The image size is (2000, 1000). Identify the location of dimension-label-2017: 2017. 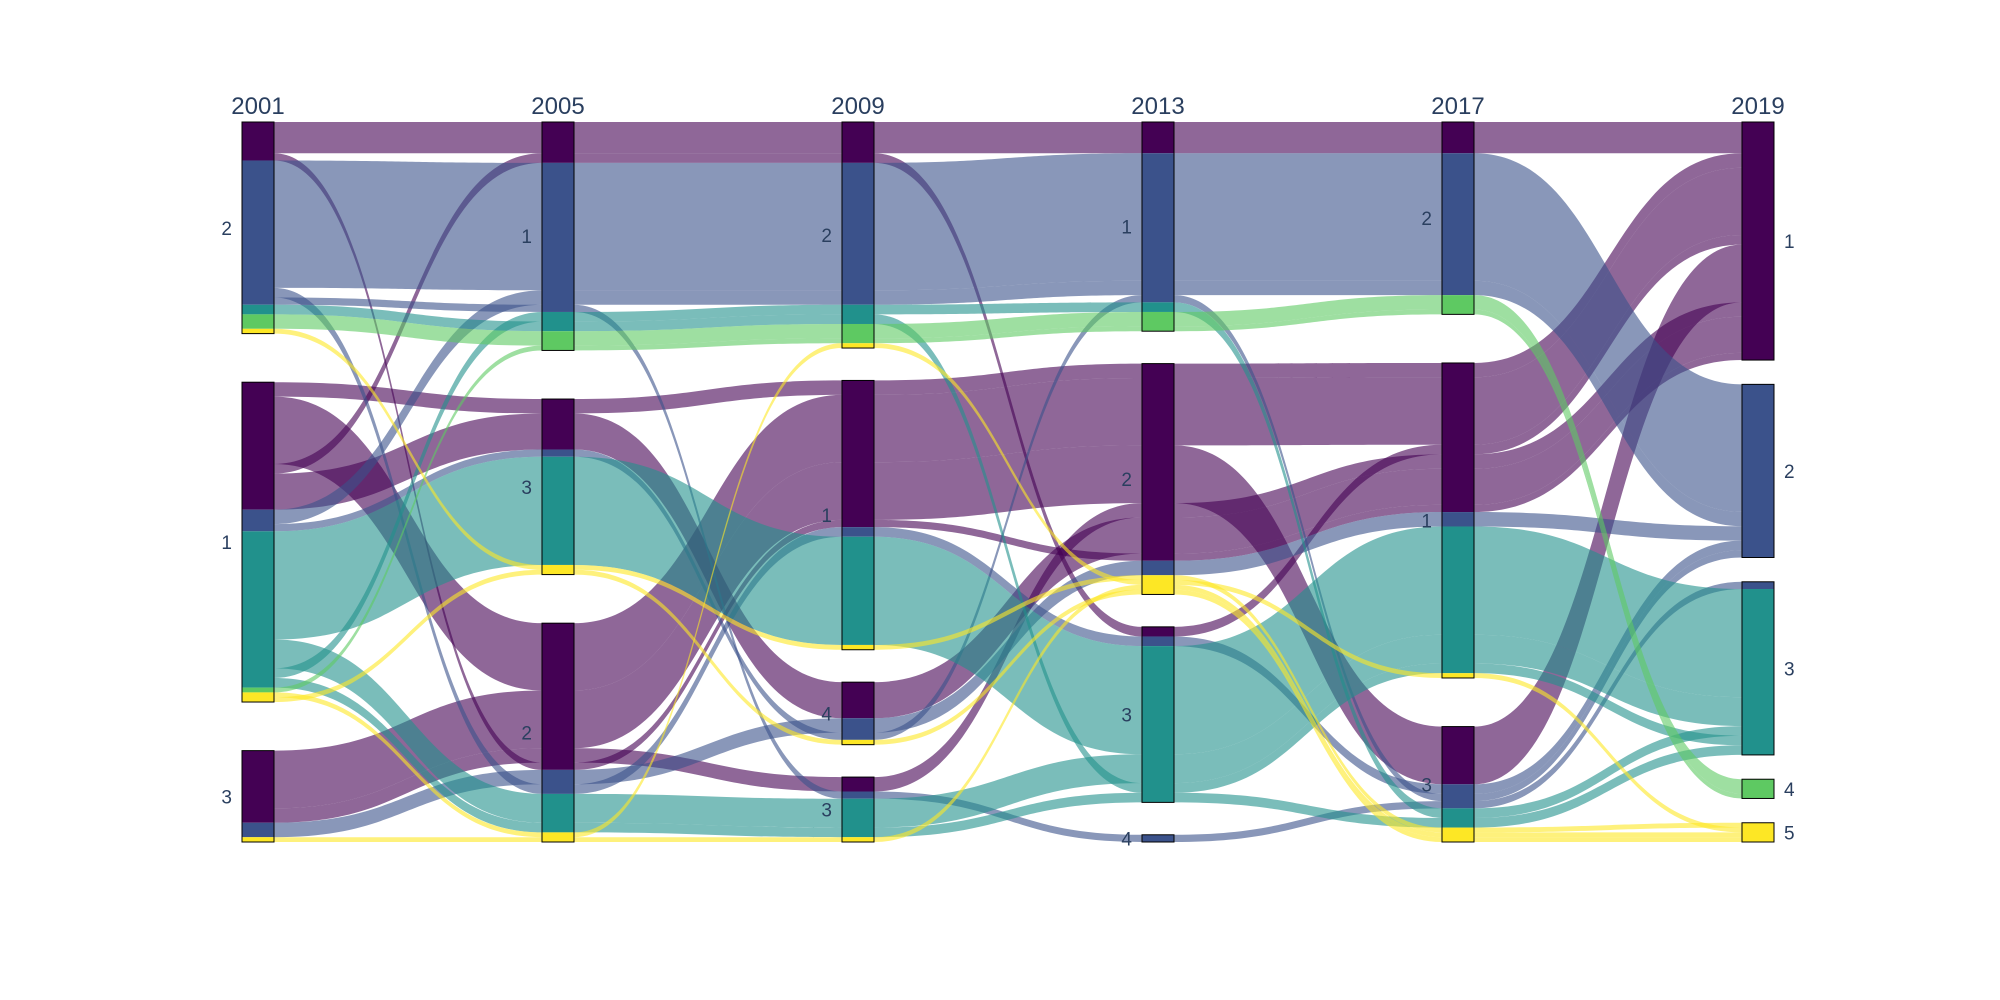
(1457, 106).